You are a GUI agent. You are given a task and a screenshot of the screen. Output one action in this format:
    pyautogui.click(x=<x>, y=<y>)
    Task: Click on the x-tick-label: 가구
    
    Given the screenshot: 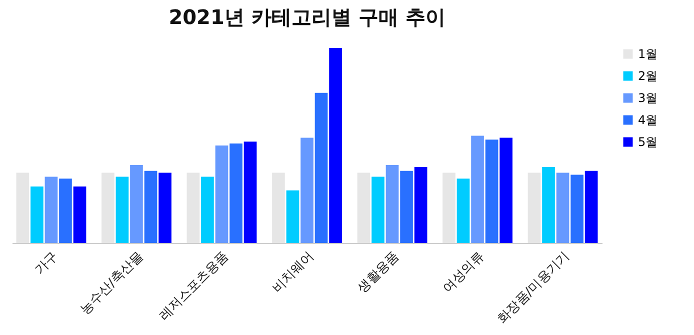 What is the action you would take?
    pyautogui.click(x=47, y=263)
    